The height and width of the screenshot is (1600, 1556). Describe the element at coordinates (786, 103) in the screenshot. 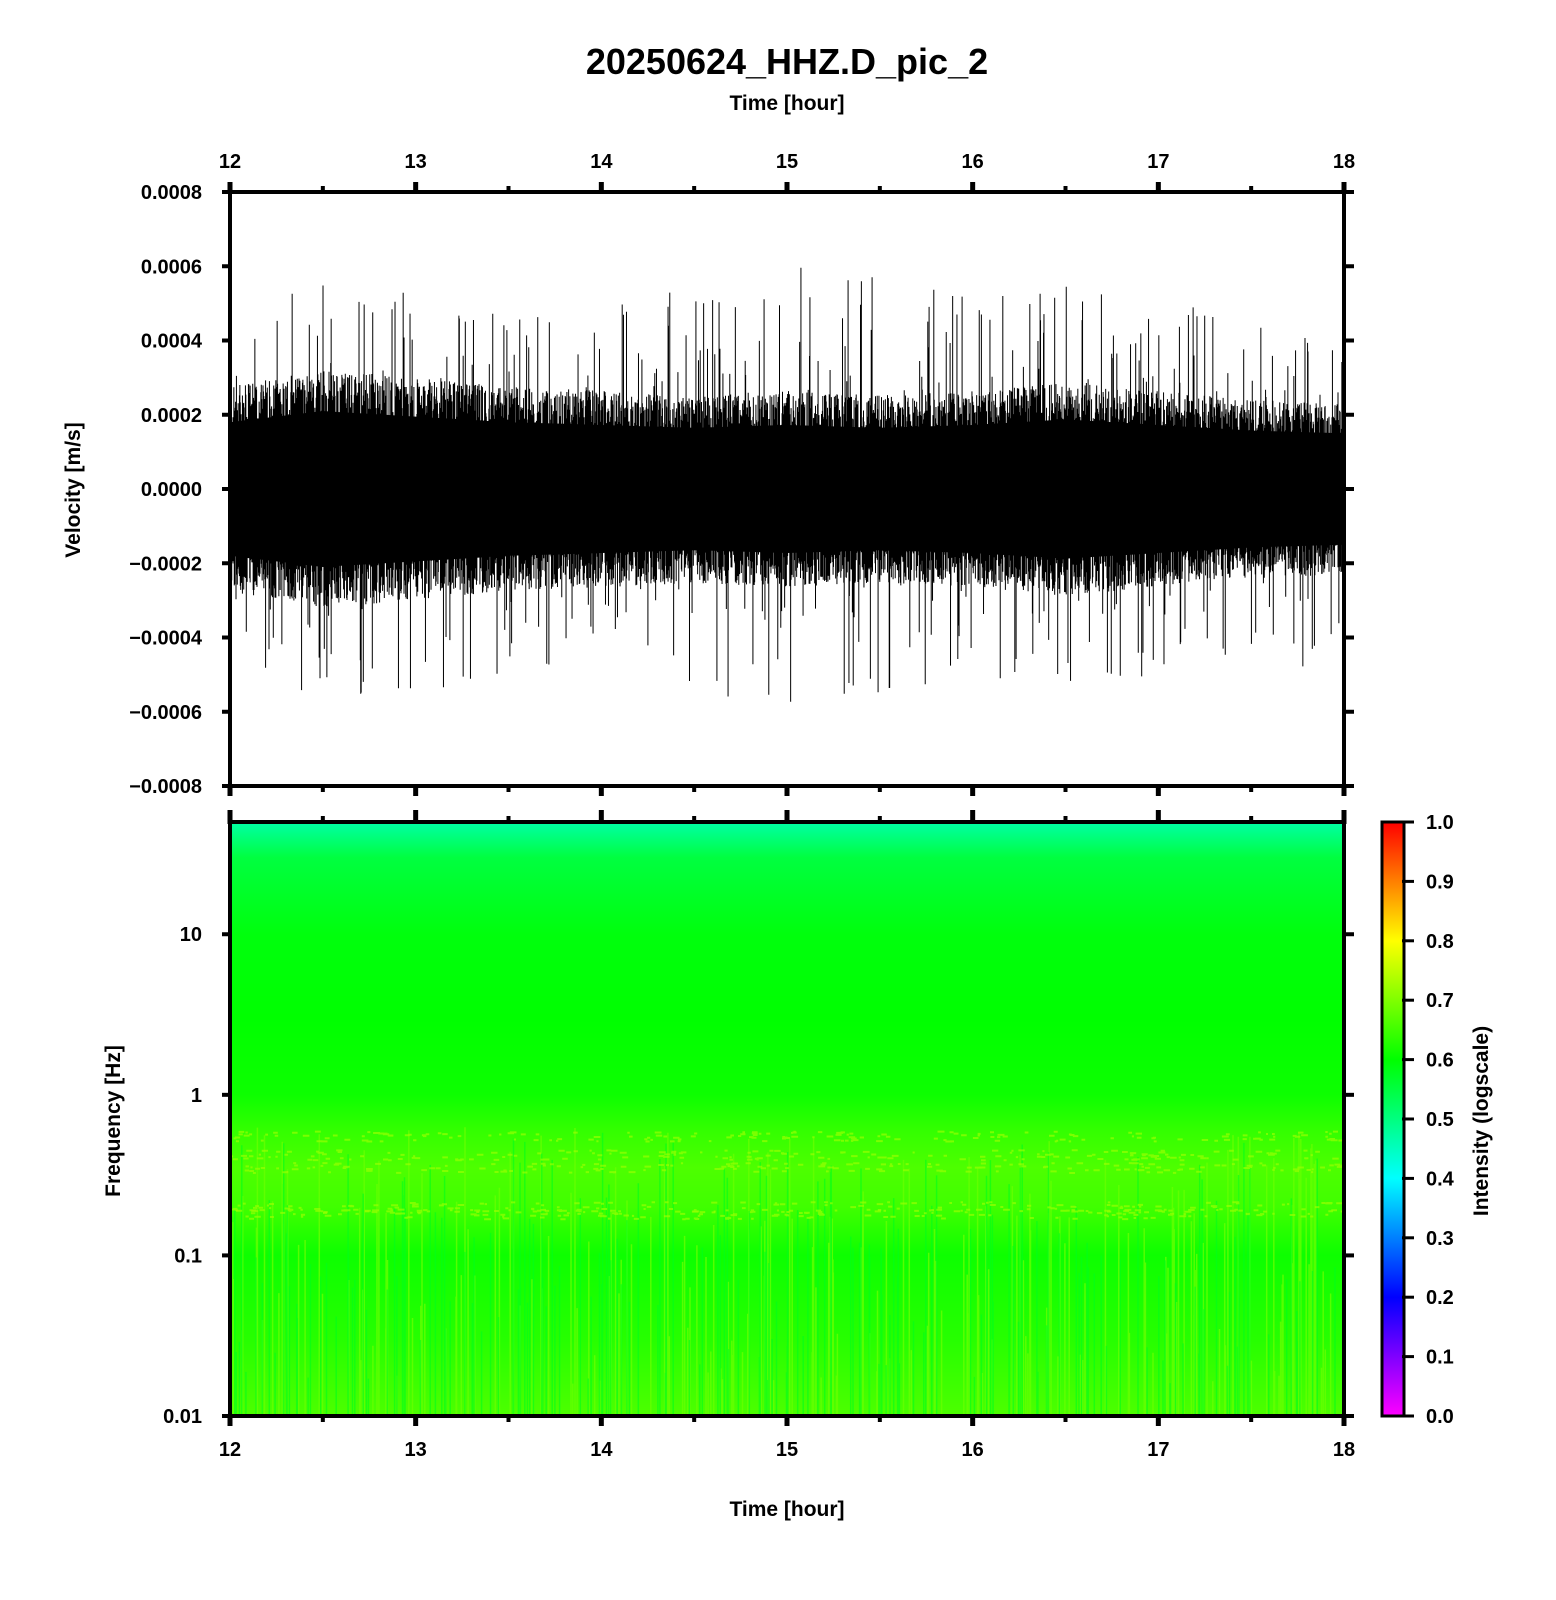

I see `top-x-axis-label: Time [hour]` at that location.